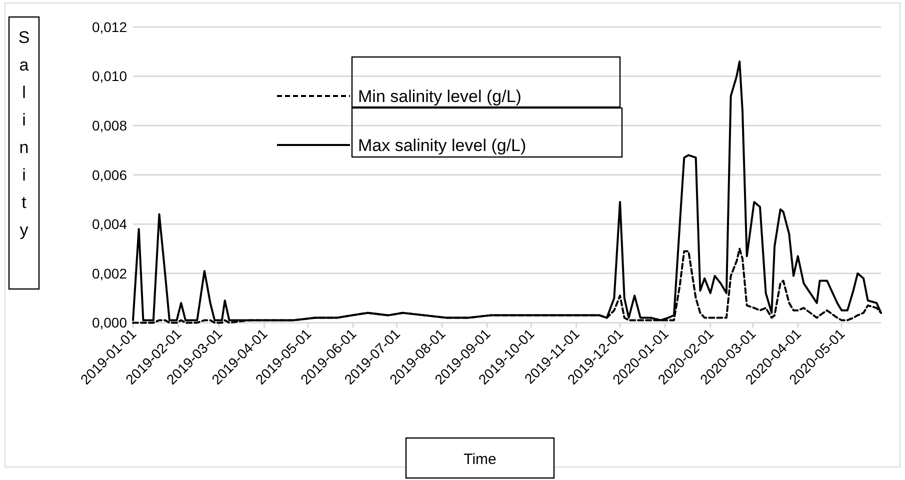  Describe the element at coordinates (480, 459) in the screenshot. I see `x-axis-title: Time` at that location.